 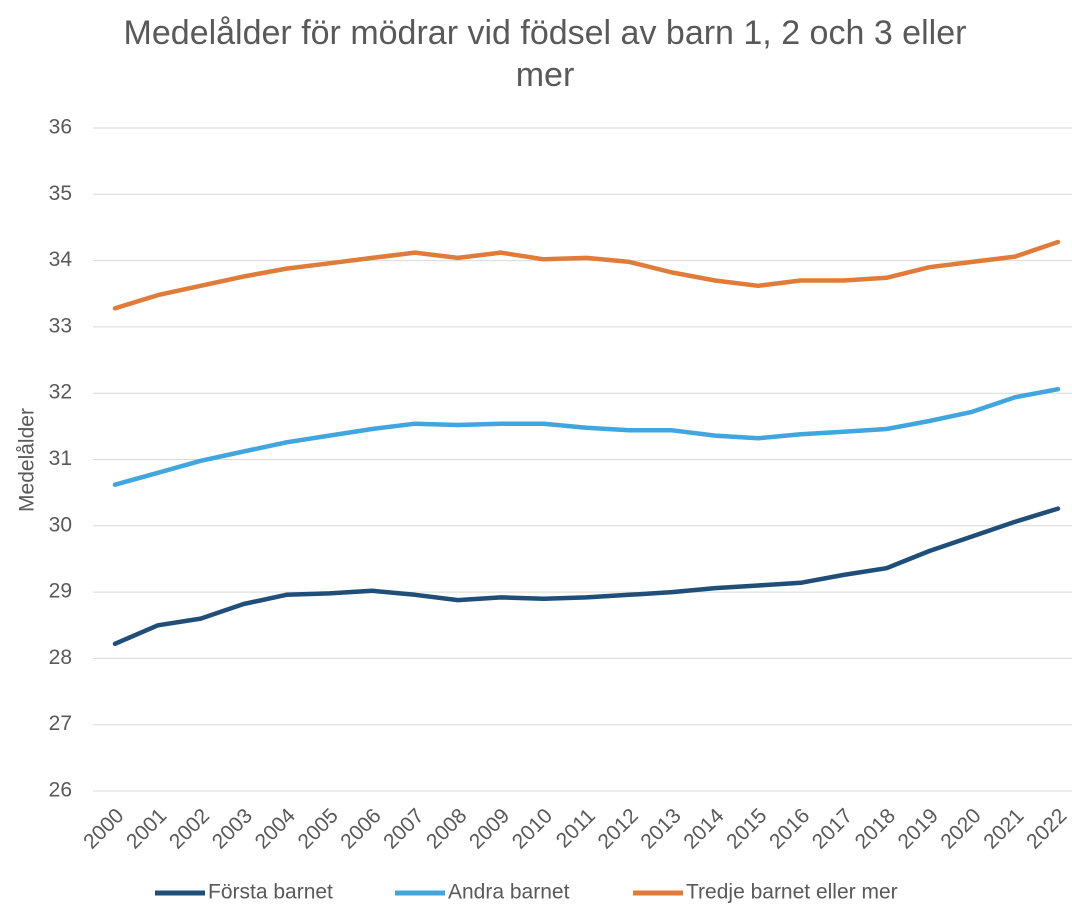 What do you see at coordinates (61, 259) in the screenshot?
I see `y-tick-label: 34` at bounding box center [61, 259].